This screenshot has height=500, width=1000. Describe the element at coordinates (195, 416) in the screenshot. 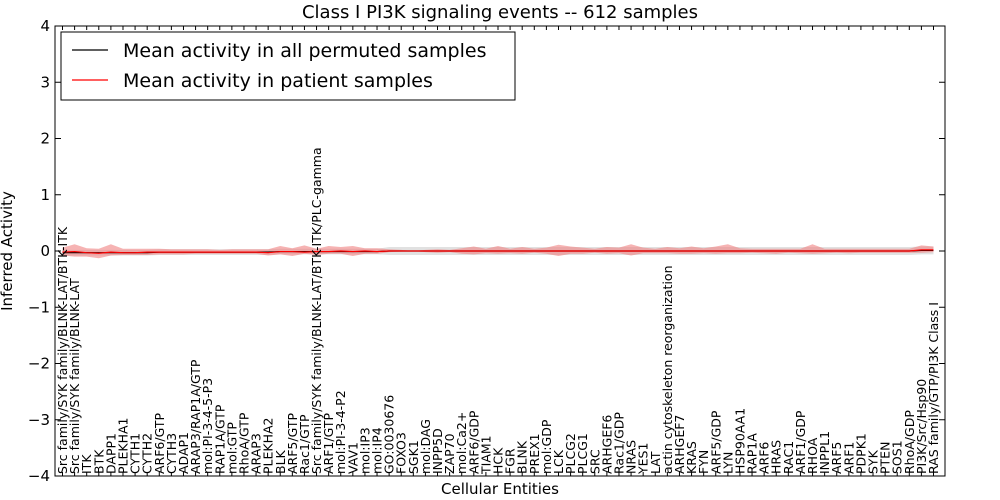

I see `x-tick-label: ARAP3/RAP1A/GTP` at that location.